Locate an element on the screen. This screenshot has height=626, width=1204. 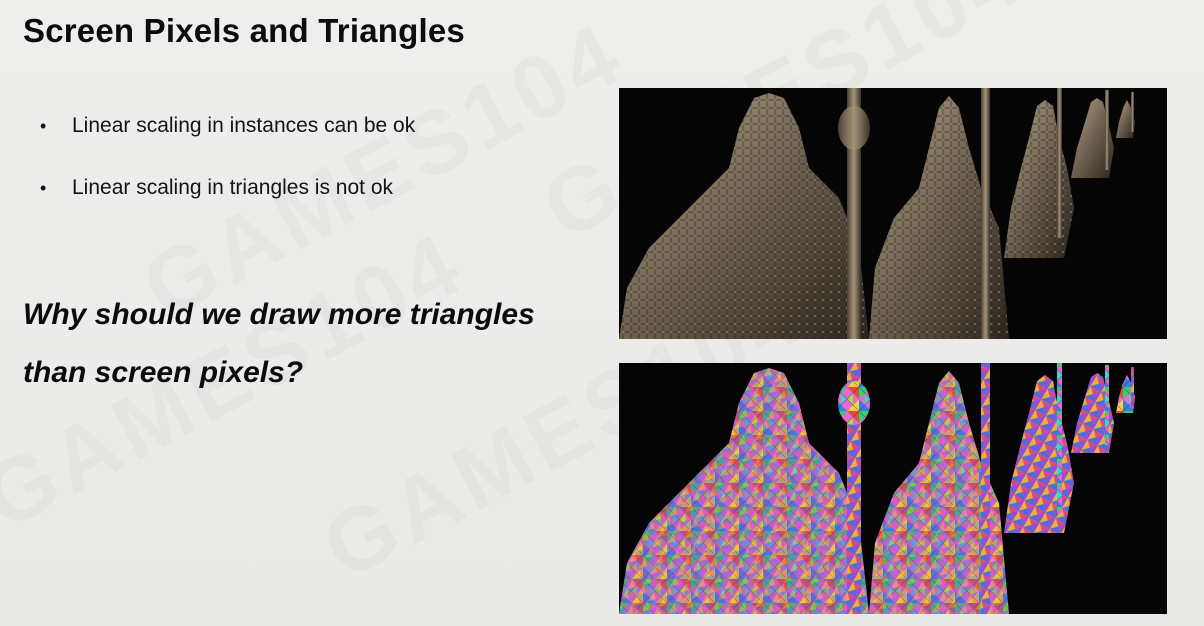
triangle-statue-smaller is located at coordinates (1092, 409).